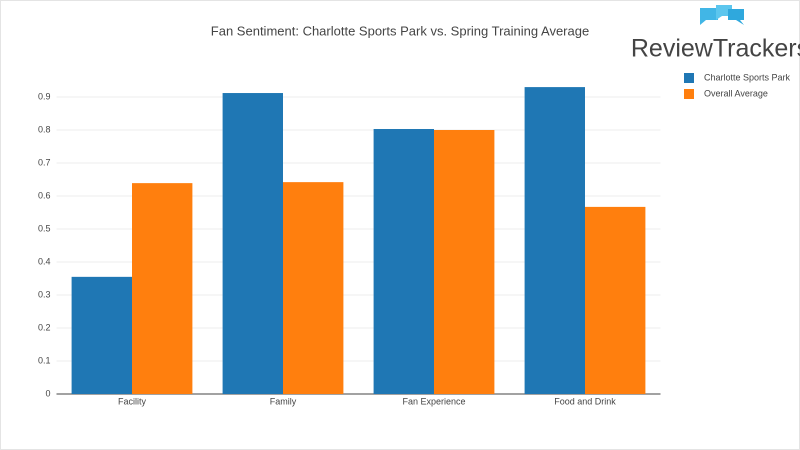 This screenshot has width=800, height=450. I want to click on y-tick-label: 0.4, so click(44, 261).